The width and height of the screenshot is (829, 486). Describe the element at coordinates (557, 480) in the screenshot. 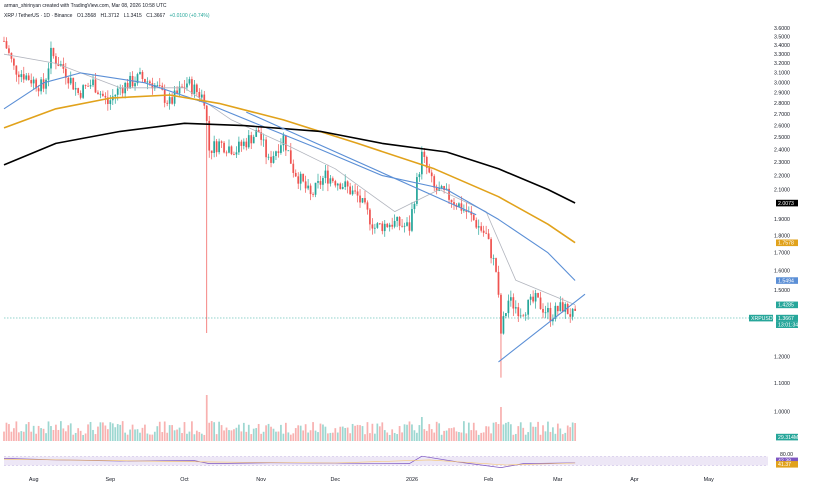

I see `x-tick-label: Mar` at that location.